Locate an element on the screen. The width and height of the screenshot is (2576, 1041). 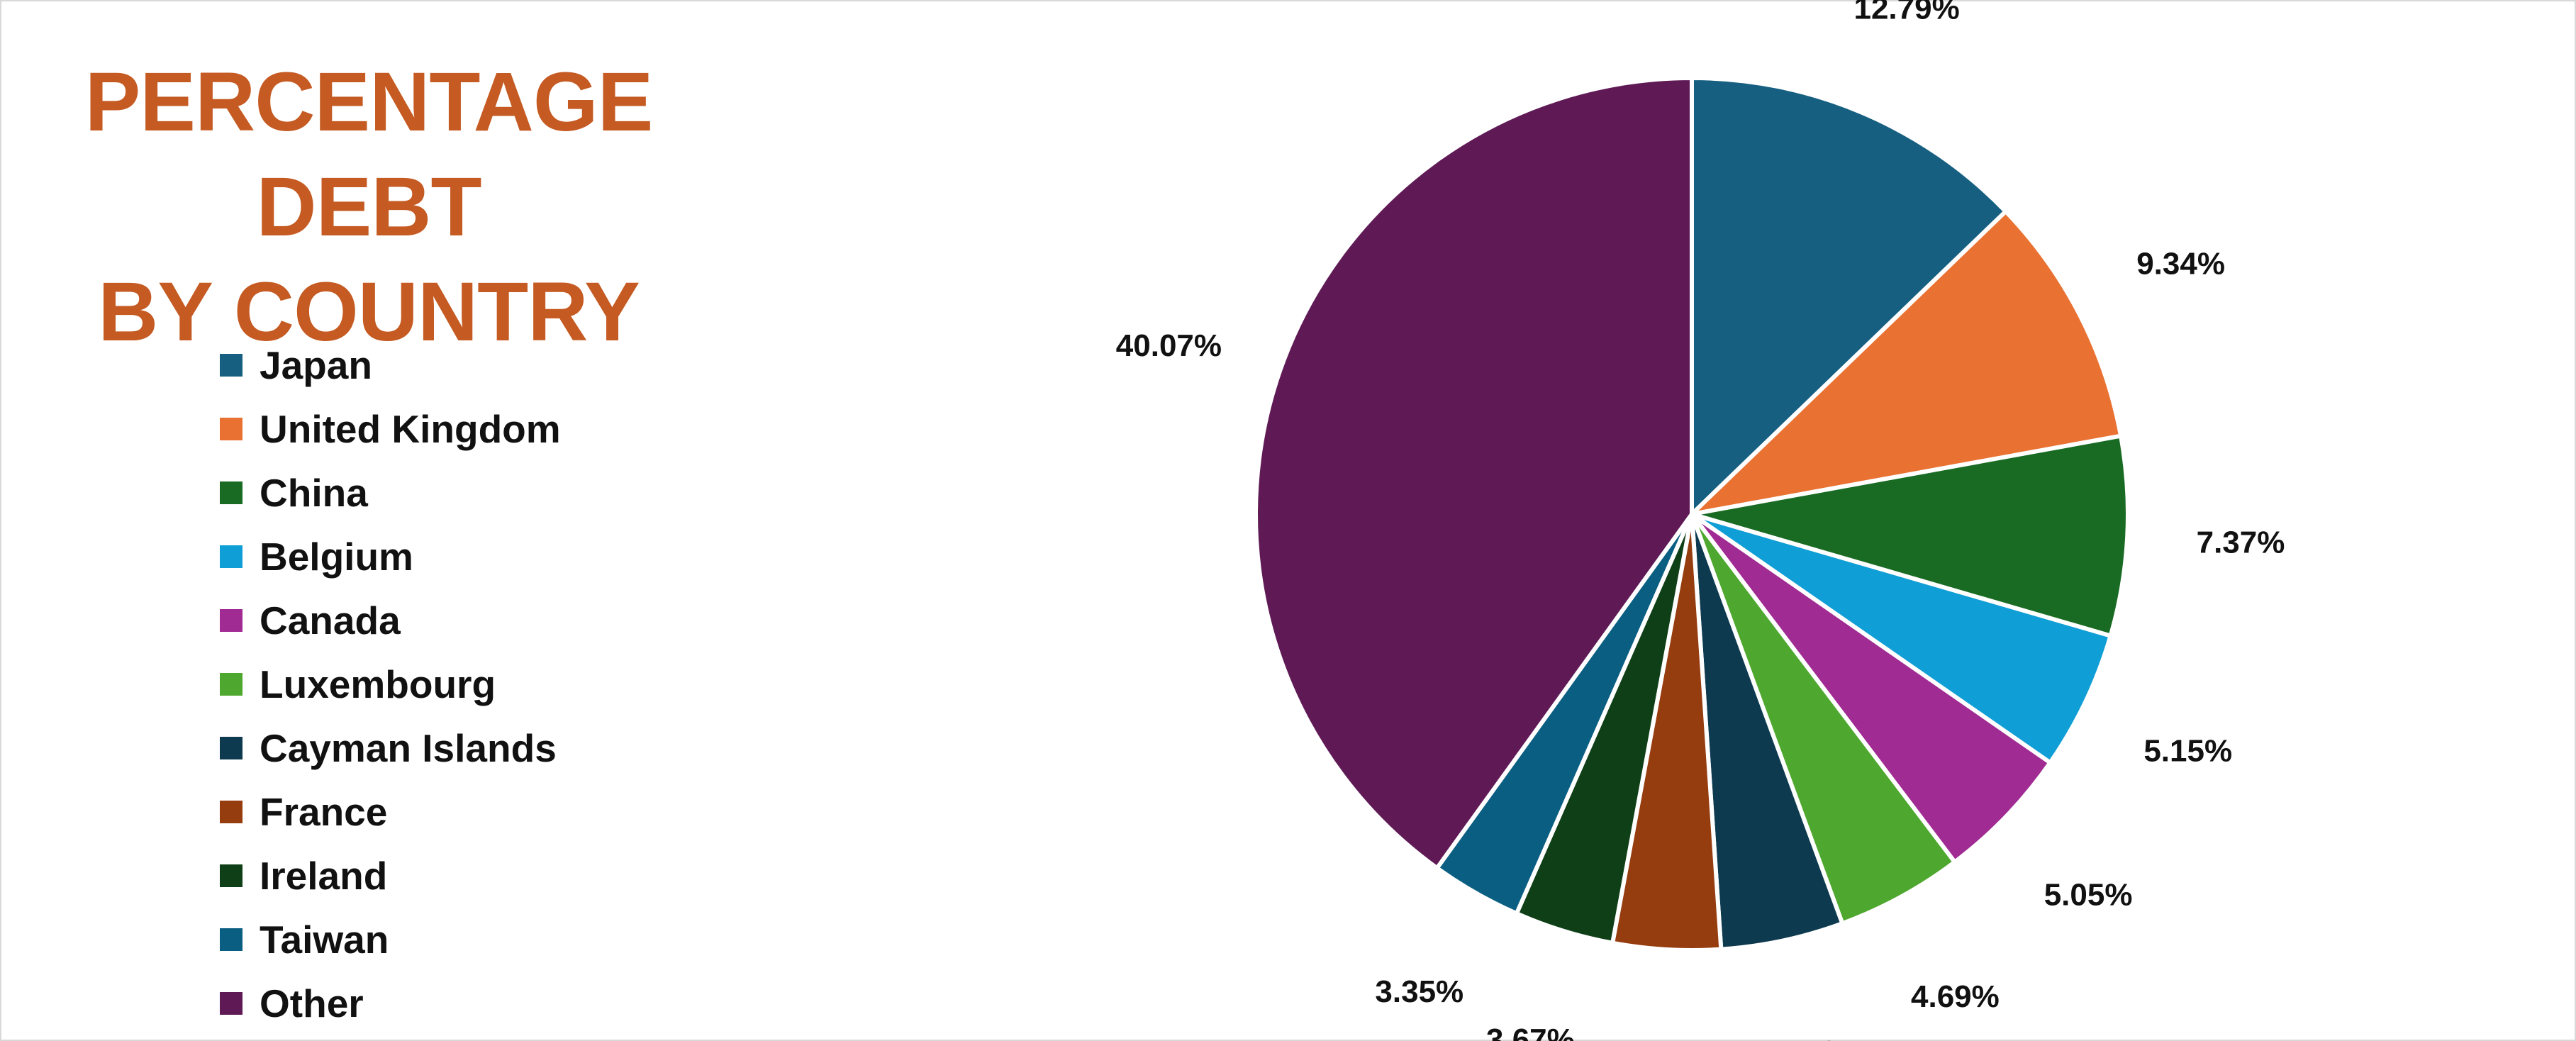
pie-slice-cayman-islands is located at coordinates (1767, 732).